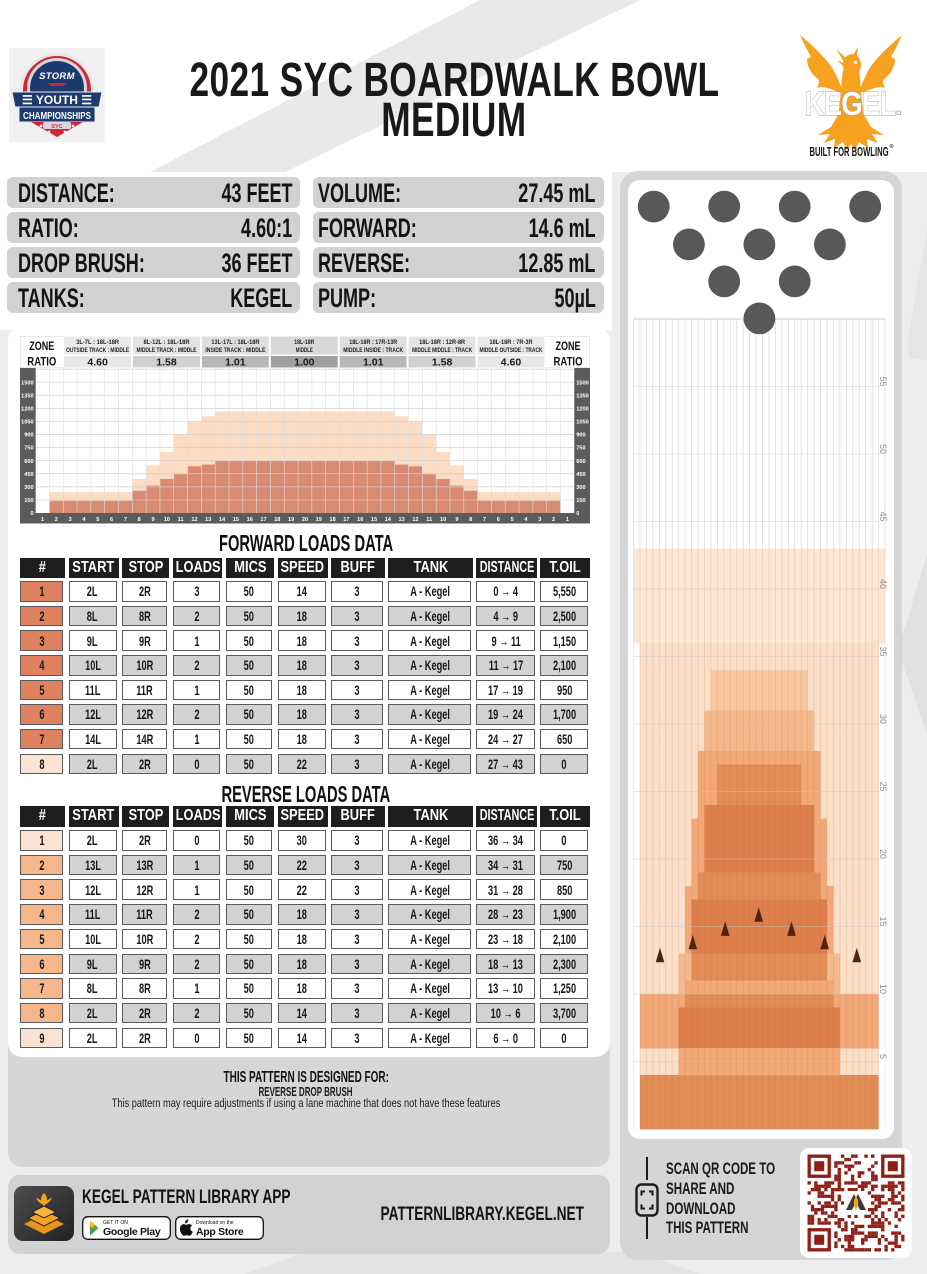 The image size is (927, 1274). I want to click on svg-text: 1.58, so click(166, 363).